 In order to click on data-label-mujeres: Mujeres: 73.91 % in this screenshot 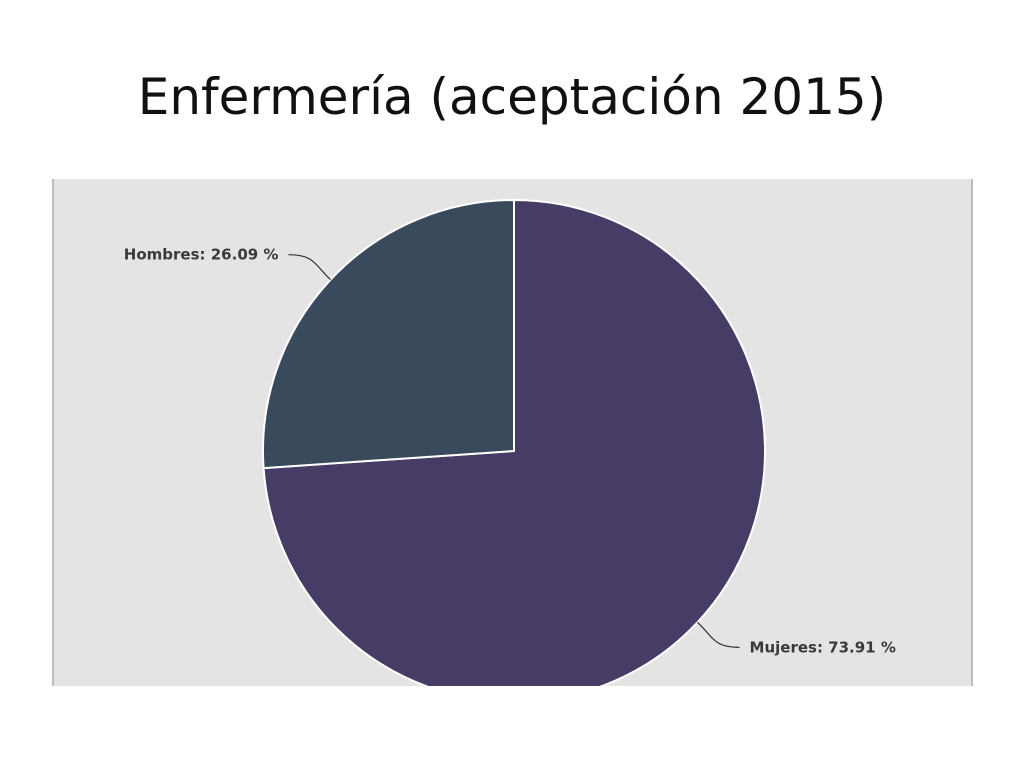, I will do `click(823, 647)`.